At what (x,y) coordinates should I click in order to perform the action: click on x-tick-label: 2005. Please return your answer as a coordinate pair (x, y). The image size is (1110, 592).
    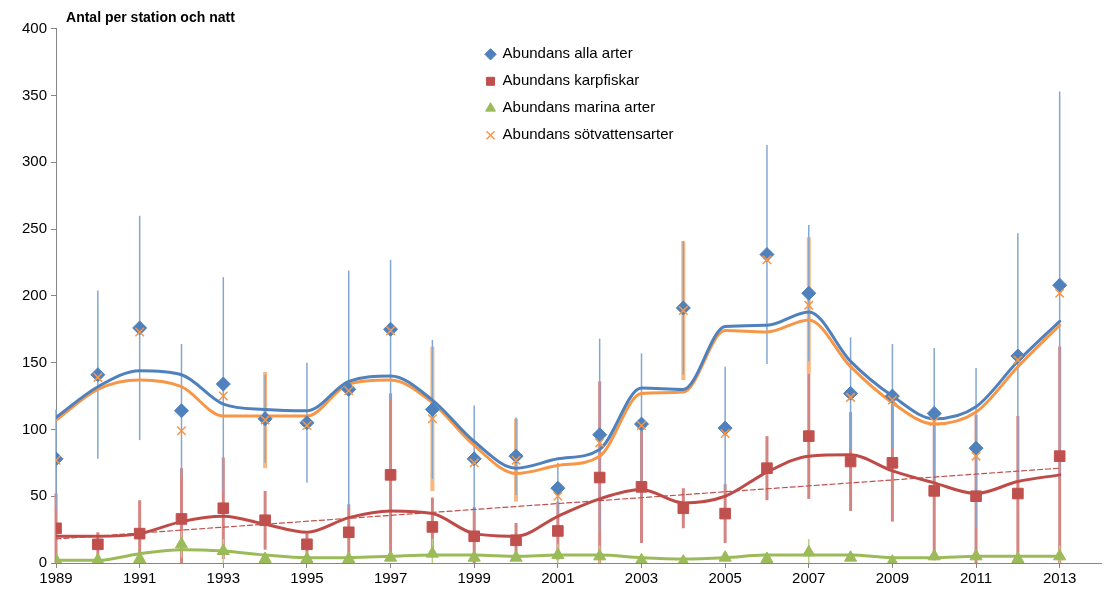
    Looking at the image, I should click on (725, 578).